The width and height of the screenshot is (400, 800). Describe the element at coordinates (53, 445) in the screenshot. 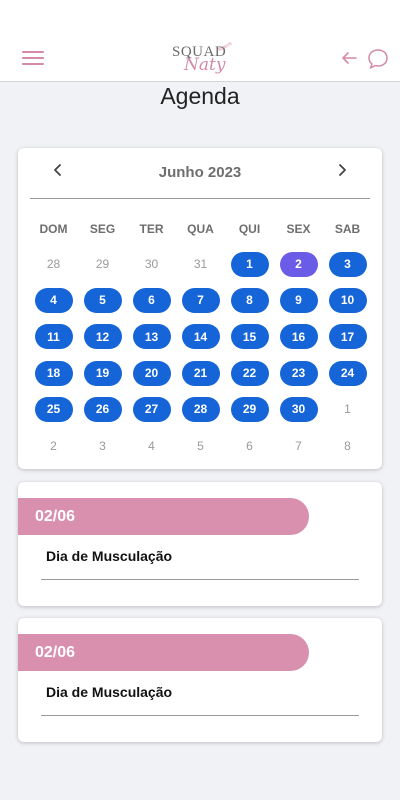

I see `calendar-day-outside: 2` at that location.